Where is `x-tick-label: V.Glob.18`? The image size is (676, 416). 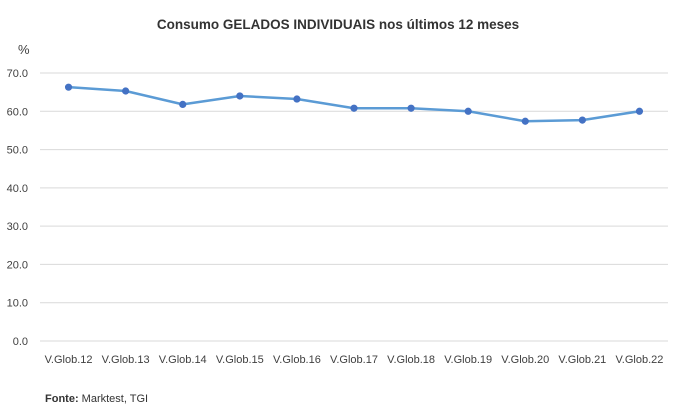 x-tick-label: V.Glob.18 is located at coordinates (411, 360).